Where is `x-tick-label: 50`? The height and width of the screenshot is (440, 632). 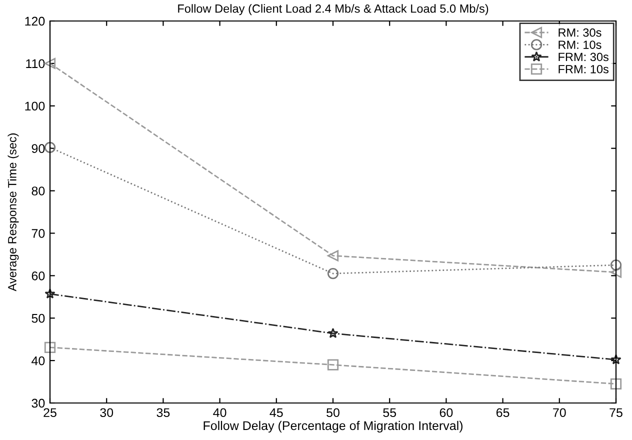 x-tick-label: 50 is located at coordinates (333, 413).